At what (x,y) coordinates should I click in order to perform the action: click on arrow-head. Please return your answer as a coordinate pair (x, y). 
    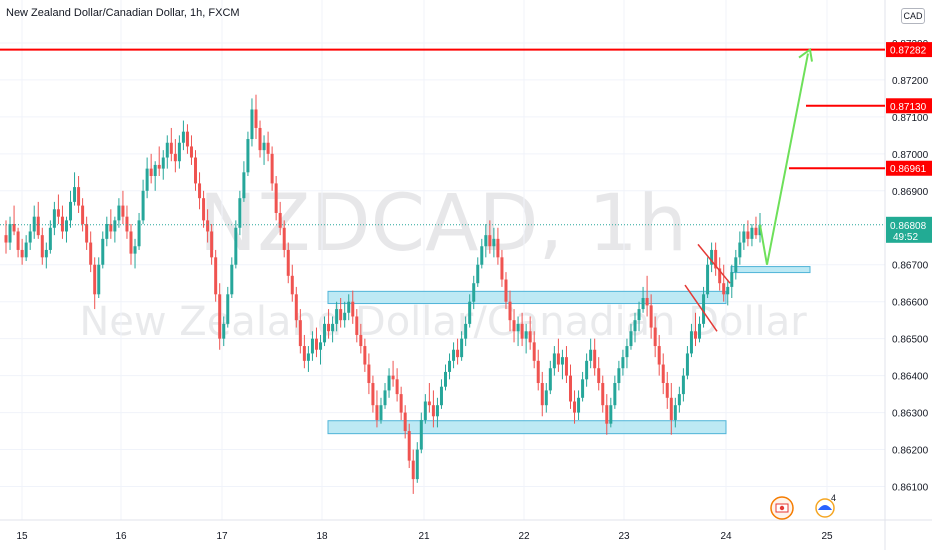
    Looking at the image, I should click on (805, 54).